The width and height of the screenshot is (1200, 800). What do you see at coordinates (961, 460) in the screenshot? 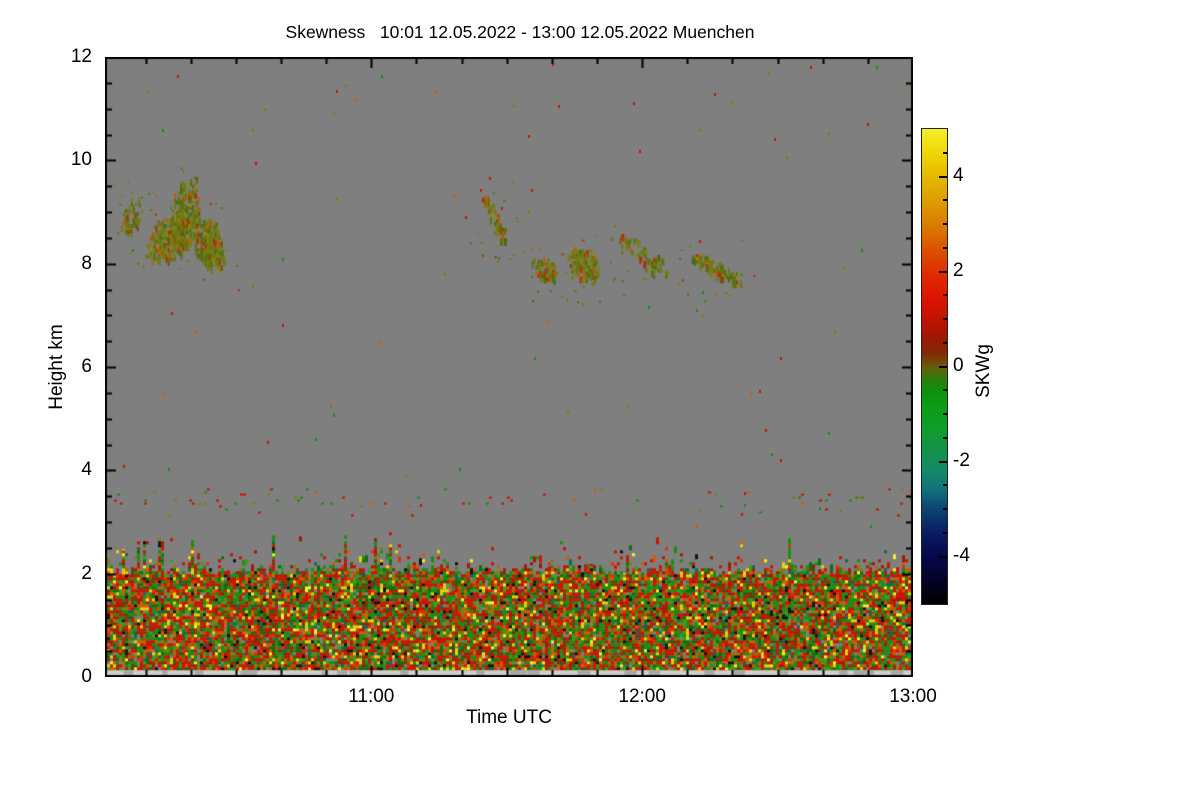
I see `colorbar-tick-label: -2` at bounding box center [961, 460].